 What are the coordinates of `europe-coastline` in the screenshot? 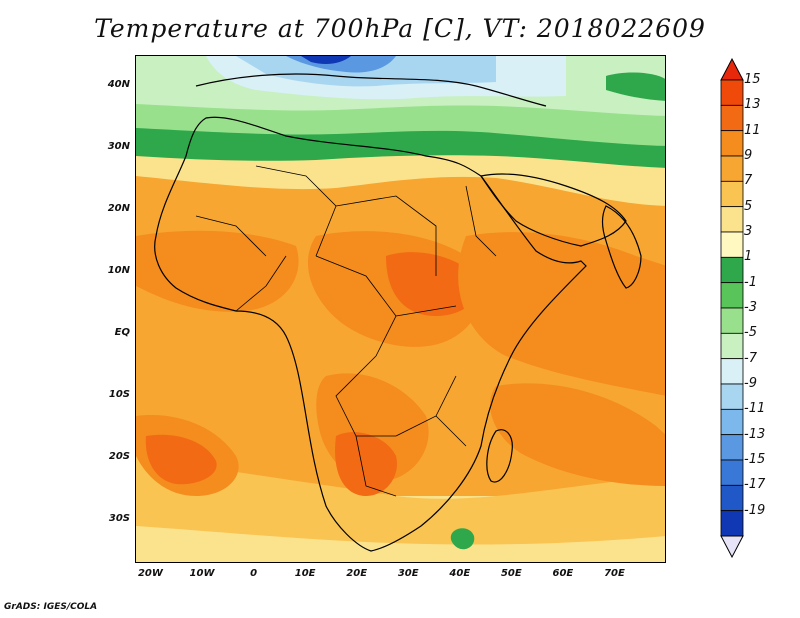 It's located at (371, 90).